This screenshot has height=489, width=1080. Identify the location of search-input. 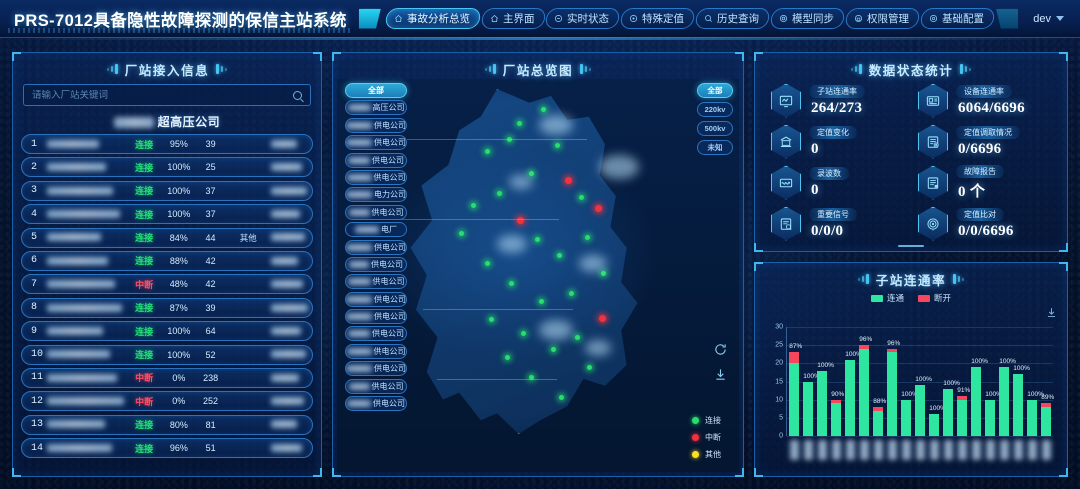
(162, 95).